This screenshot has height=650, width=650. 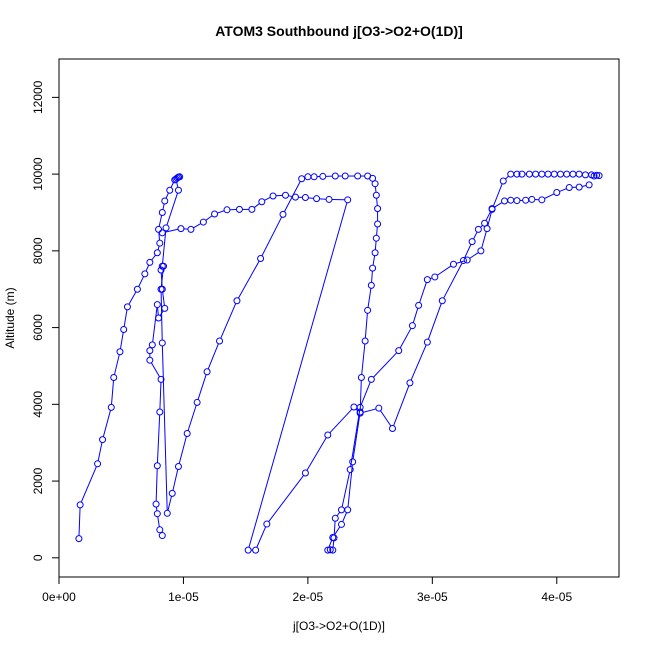 I want to click on y-tick-label: 10000, so click(x=38, y=174).